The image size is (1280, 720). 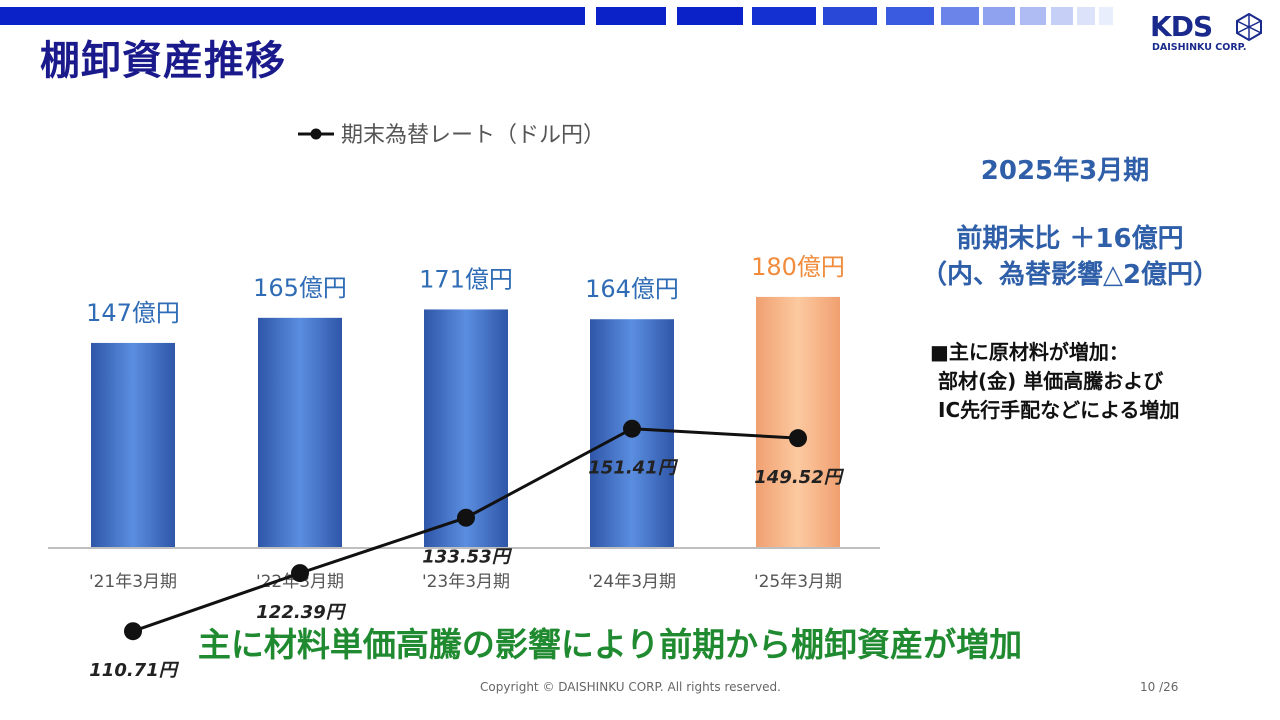 What do you see at coordinates (632, 582) in the screenshot?
I see `x-tick-label: '24年3月期` at bounding box center [632, 582].